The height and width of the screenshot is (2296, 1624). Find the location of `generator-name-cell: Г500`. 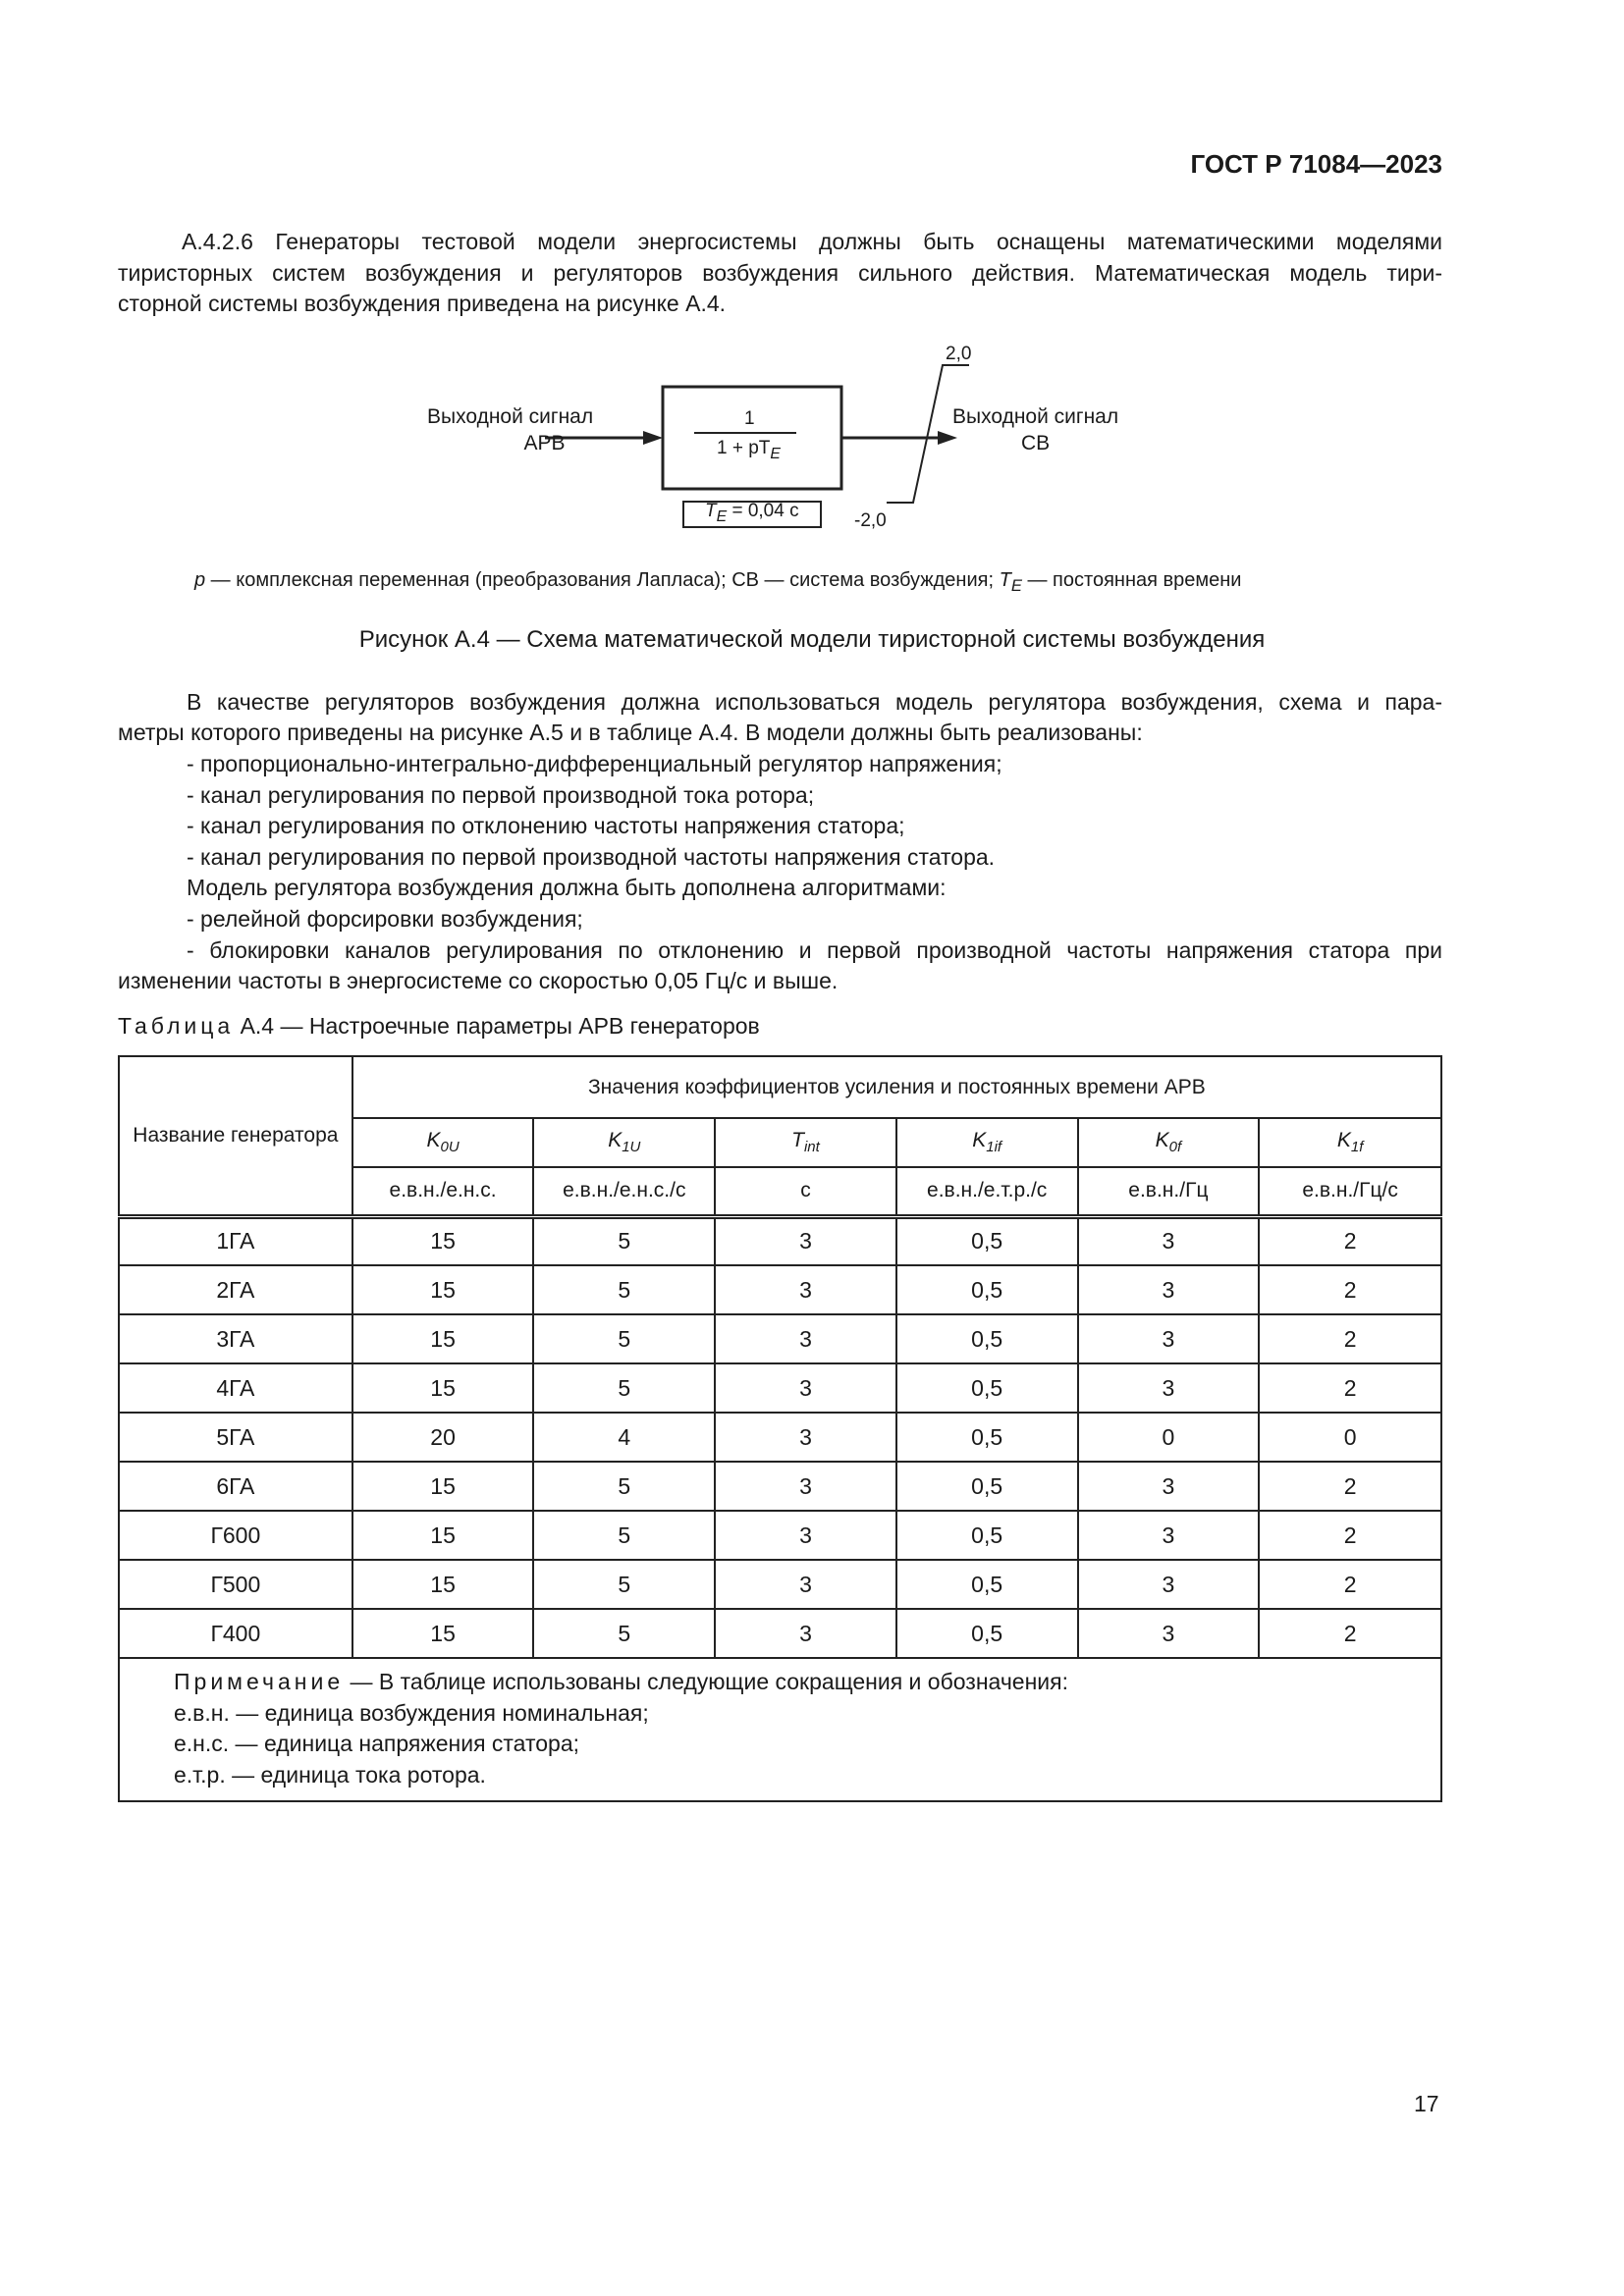

generator-name-cell: Г500 is located at coordinates (235, 1585).